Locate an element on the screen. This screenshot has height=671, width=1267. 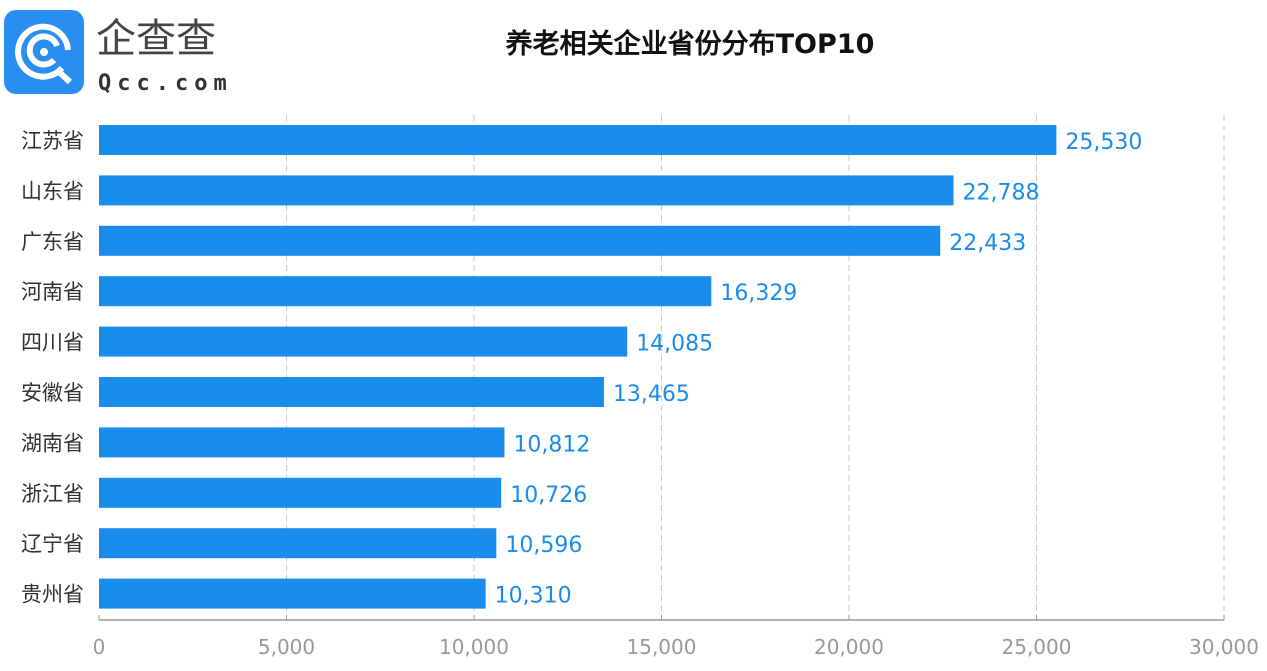
category-label: 山东省 is located at coordinates (52, 191).